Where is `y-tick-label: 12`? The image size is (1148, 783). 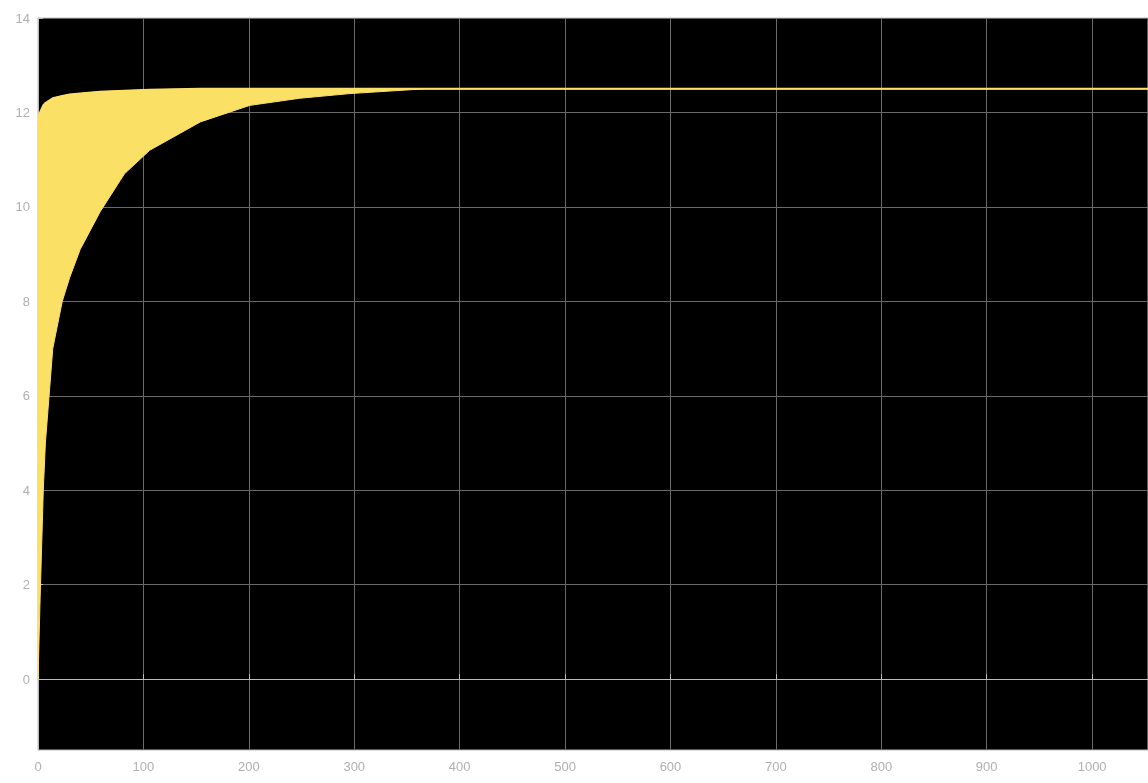
y-tick-label: 12 is located at coordinates (22, 112).